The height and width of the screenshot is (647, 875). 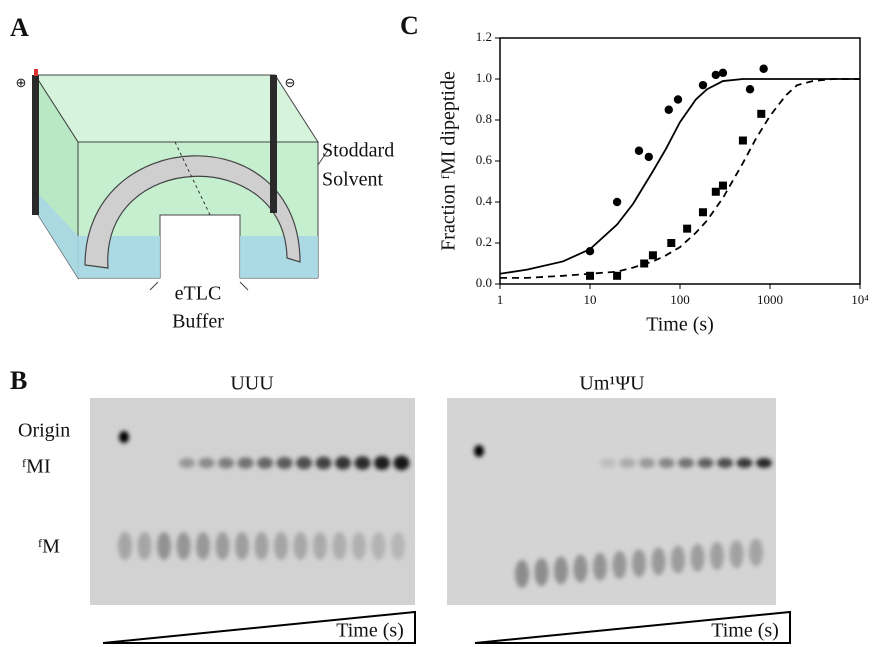 What do you see at coordinates (500, 299) in the screenshot?
I see `x-tick-label: 1` at bounding box center [500, 299].